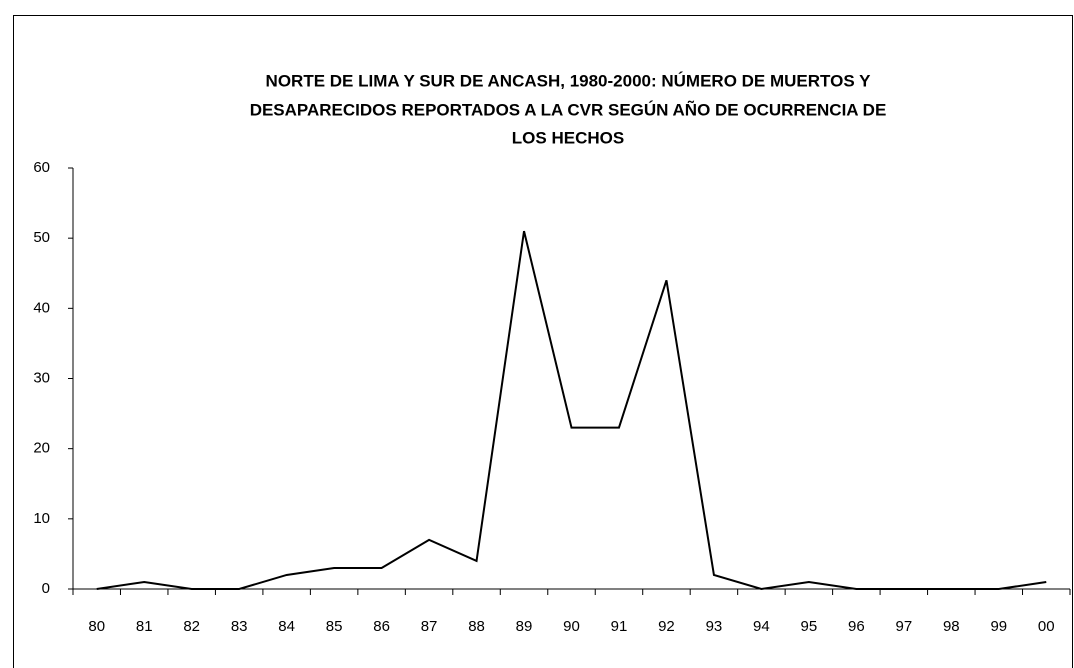  I want to click on x-tick-label: 96, so click(856, 626).